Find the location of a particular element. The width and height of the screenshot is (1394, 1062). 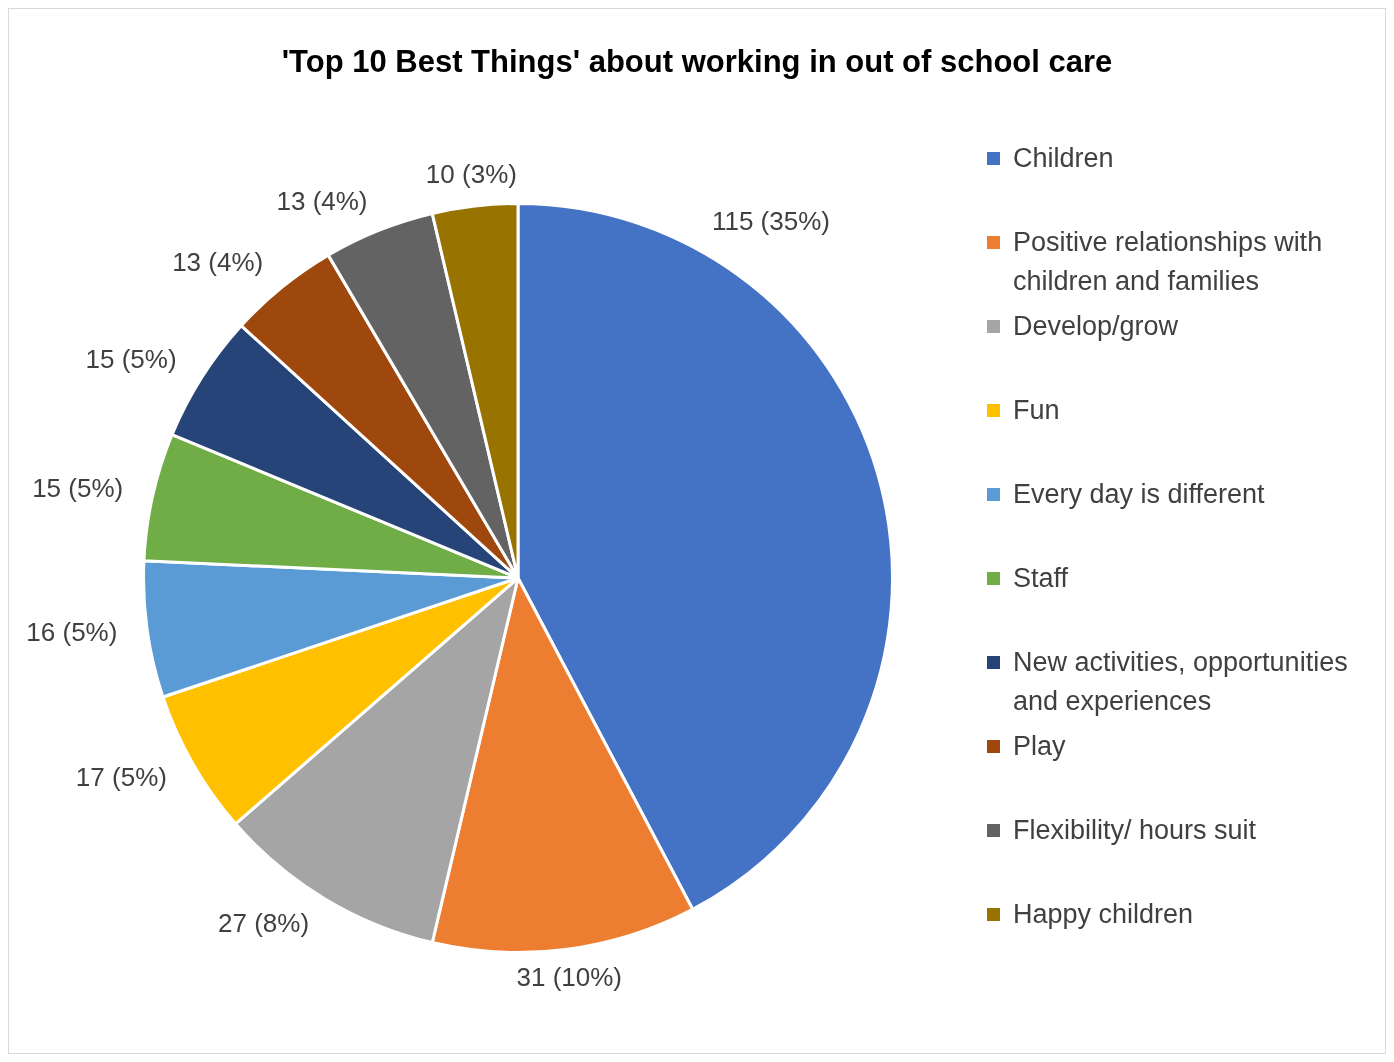

legend-label: Flexibility/ hours suit is located at coordinates (1135, 830).